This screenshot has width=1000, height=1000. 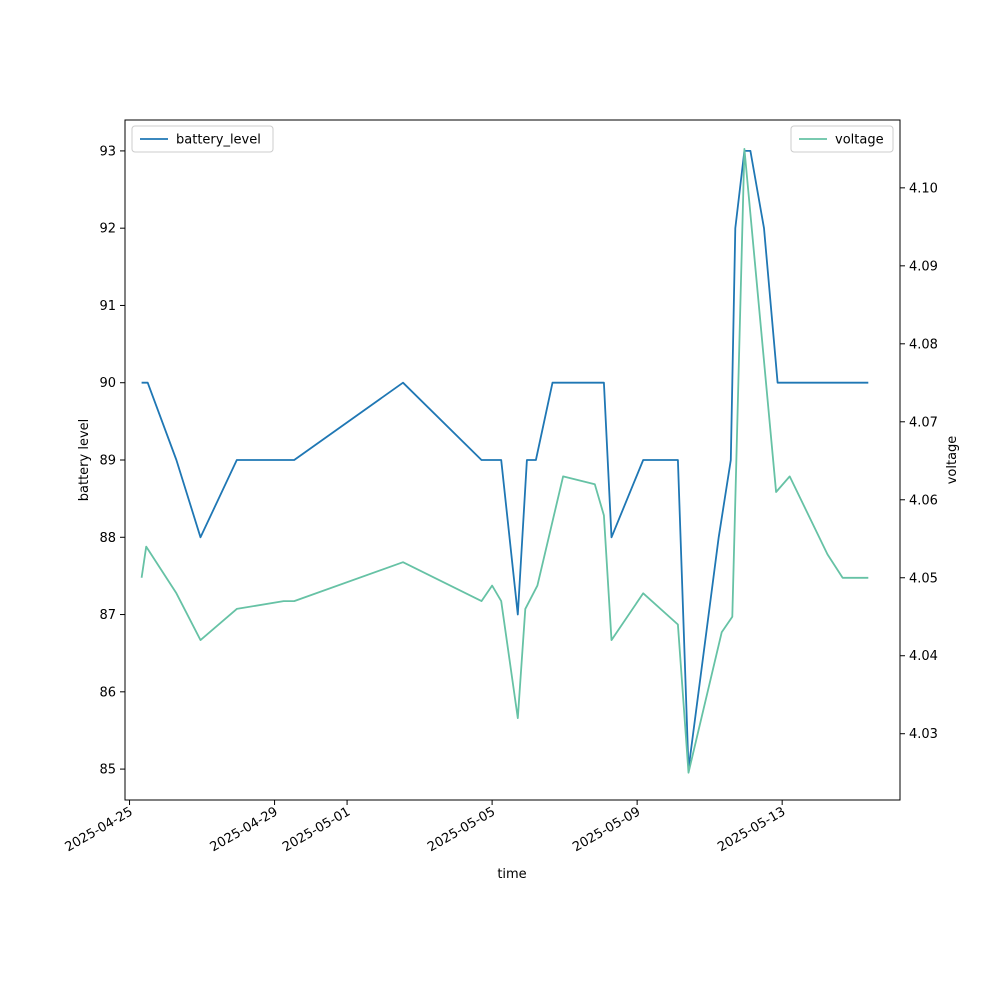 I want to click on y-right-tick-label: 4.08, so click(x=923, y=344).